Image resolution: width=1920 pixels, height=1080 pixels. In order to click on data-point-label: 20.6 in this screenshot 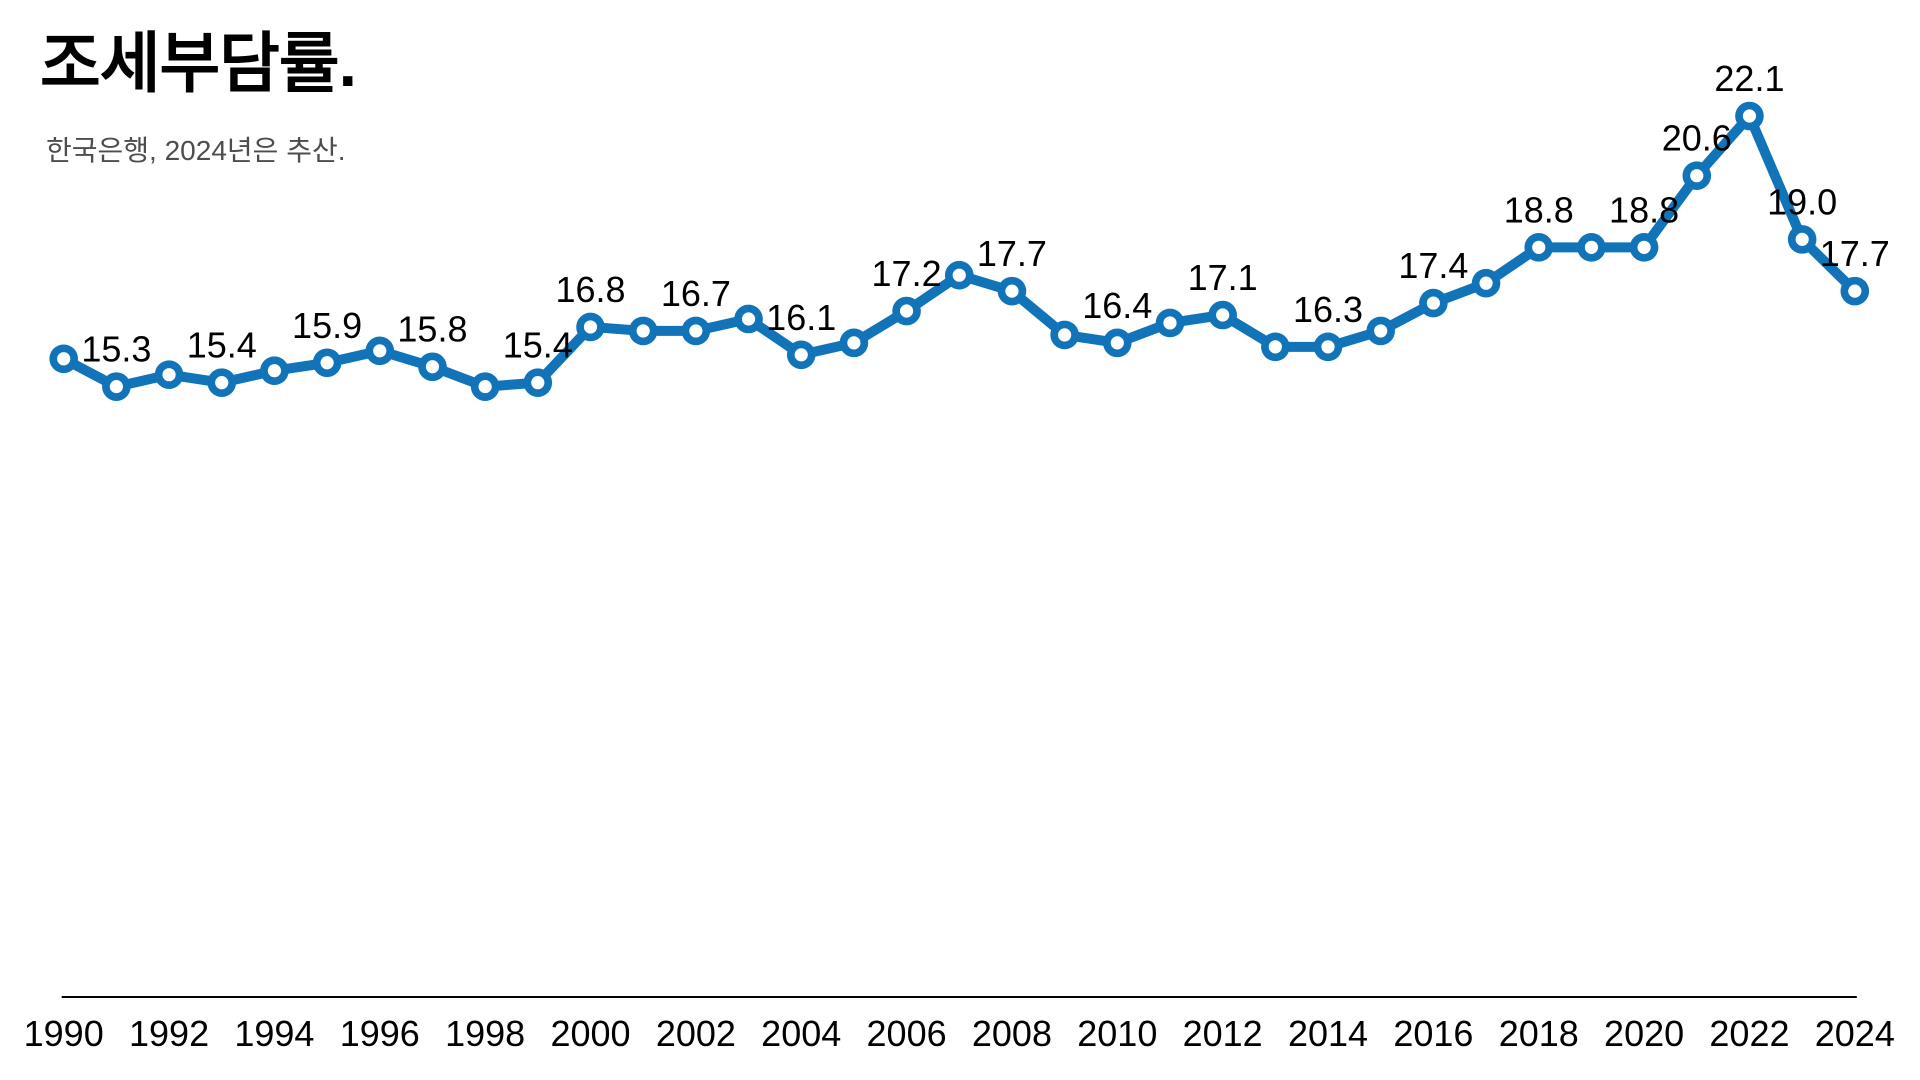, I will do `click(1697, 138)`.